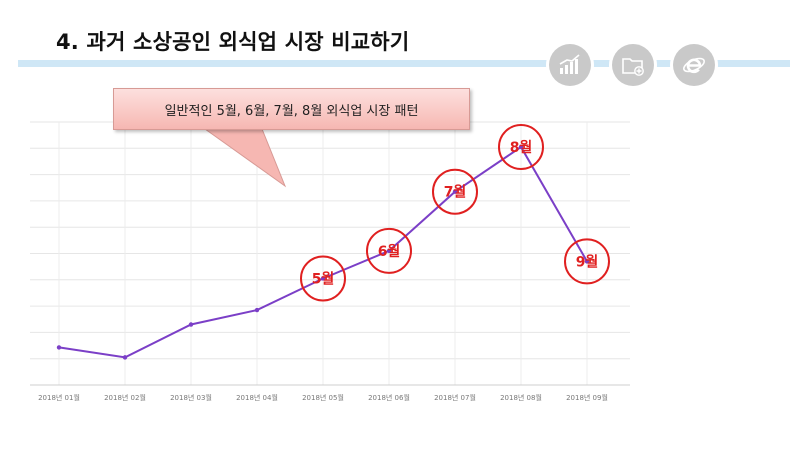  I want to click on x-tick-label: 2018년 03월, so click(191, 397).